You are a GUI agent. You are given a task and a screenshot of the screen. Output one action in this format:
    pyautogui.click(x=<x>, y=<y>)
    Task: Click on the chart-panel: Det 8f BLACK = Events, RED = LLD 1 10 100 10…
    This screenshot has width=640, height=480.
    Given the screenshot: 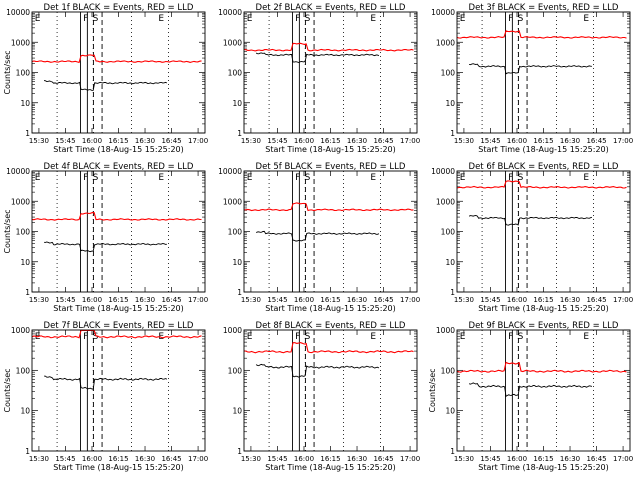 What is the action you would take?
    pyautogui.click(x=321, y=396)
    